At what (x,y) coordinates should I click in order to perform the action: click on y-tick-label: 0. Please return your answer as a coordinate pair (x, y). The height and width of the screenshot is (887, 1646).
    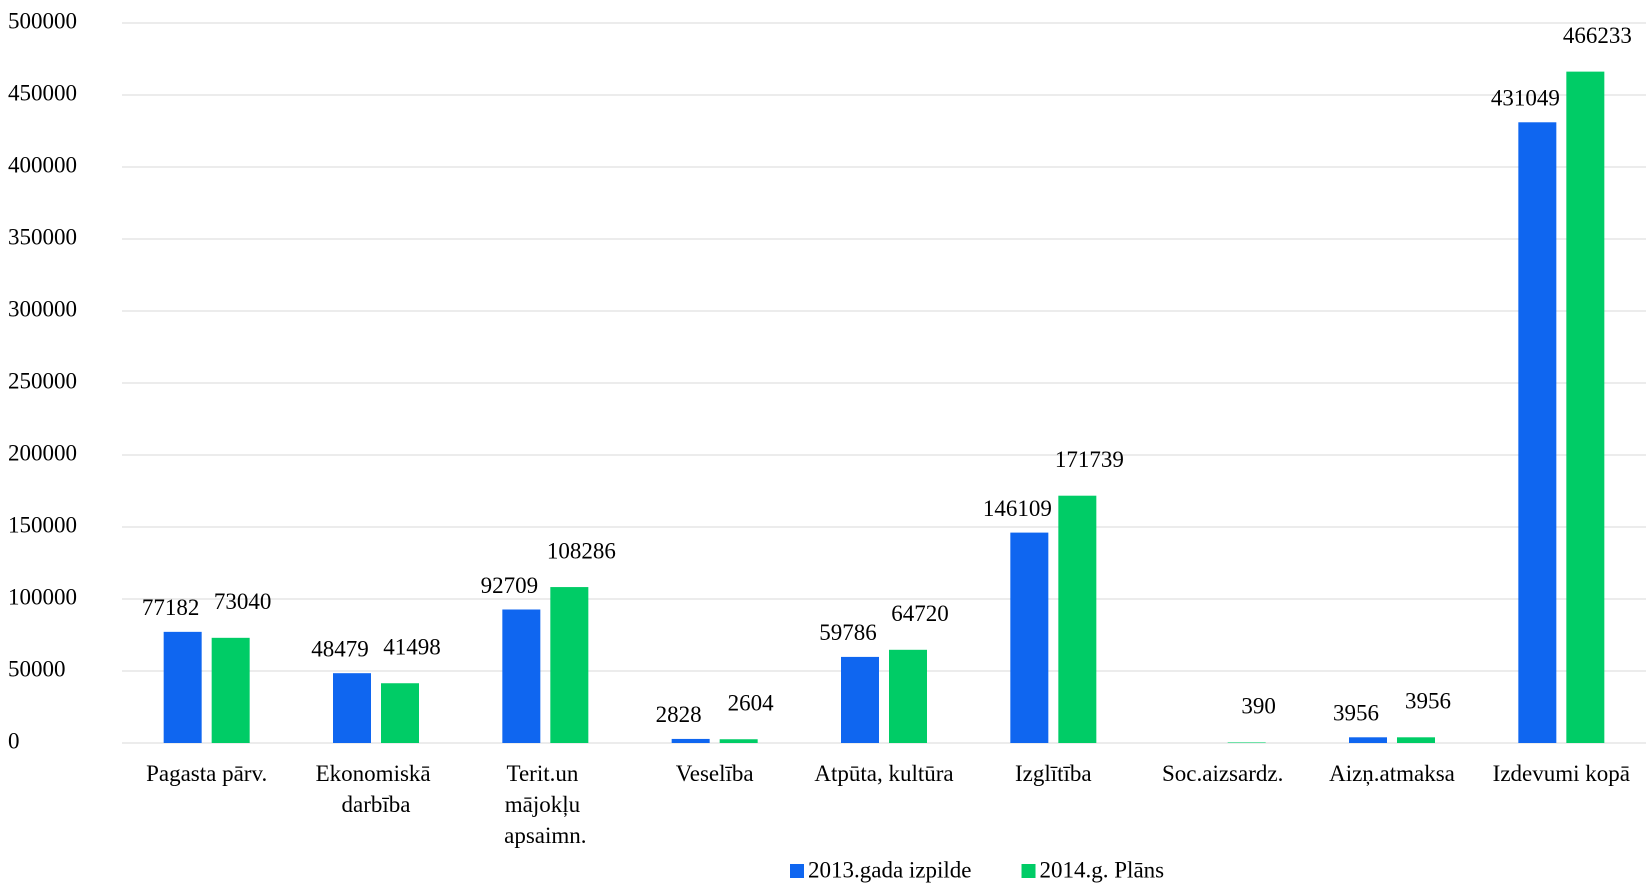
    Looking at the image, I should click on (14, 740).